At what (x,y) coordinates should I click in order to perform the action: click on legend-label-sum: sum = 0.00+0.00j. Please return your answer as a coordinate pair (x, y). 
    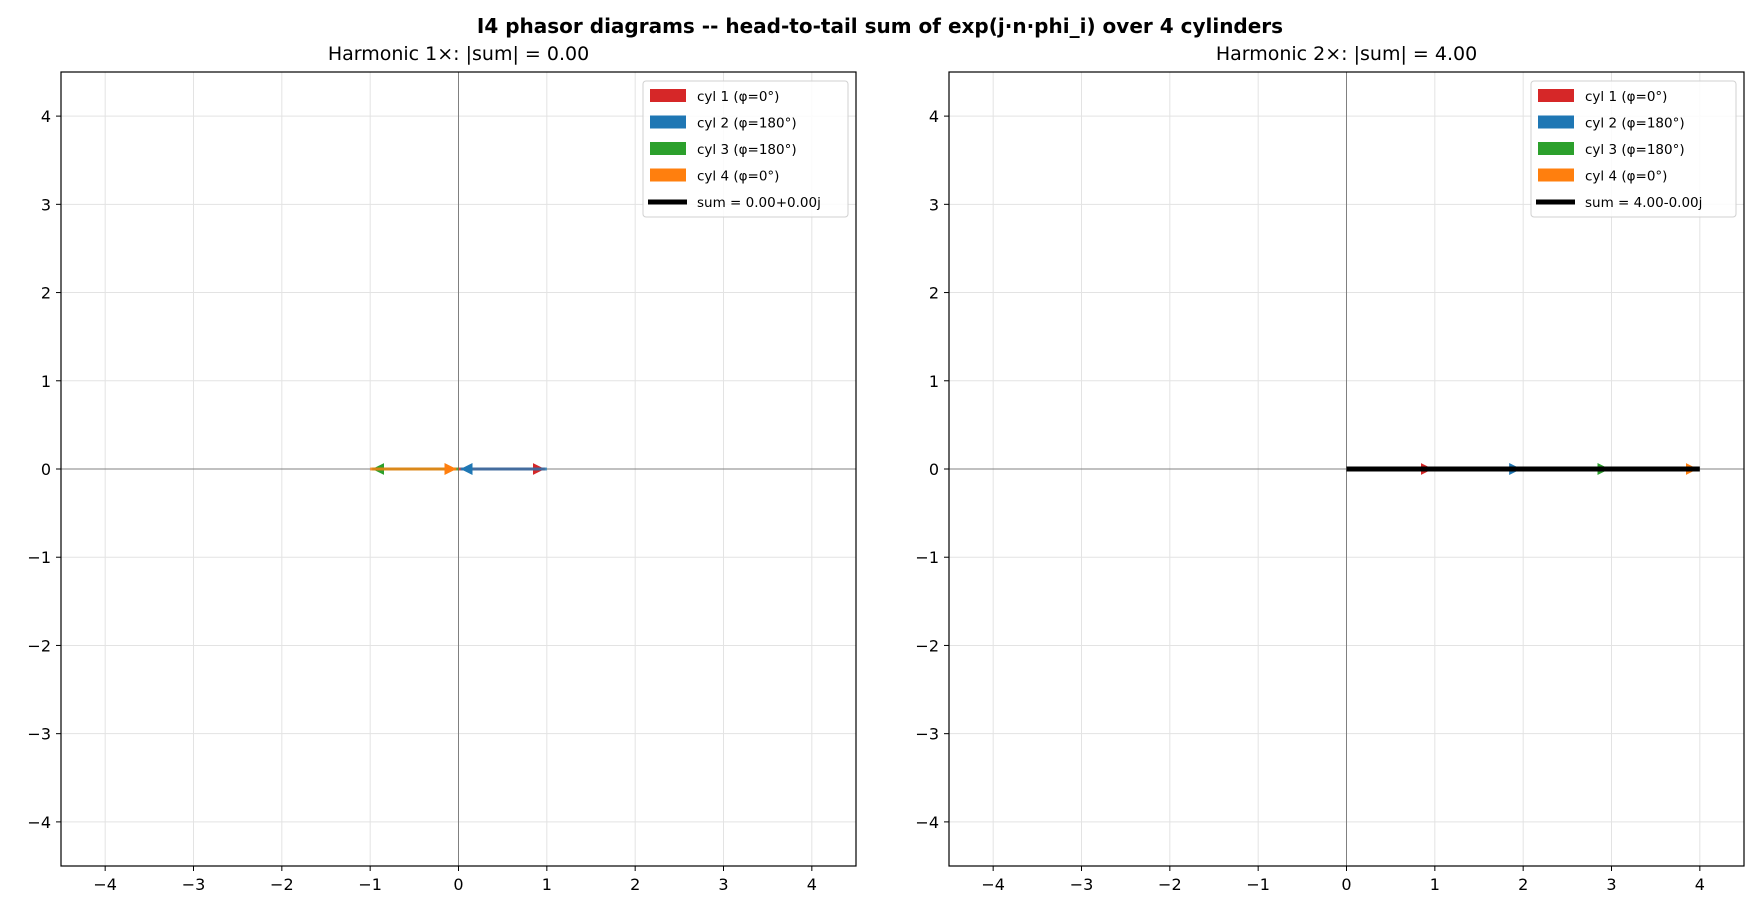
    Looking at the image, I should click on (759, 203).